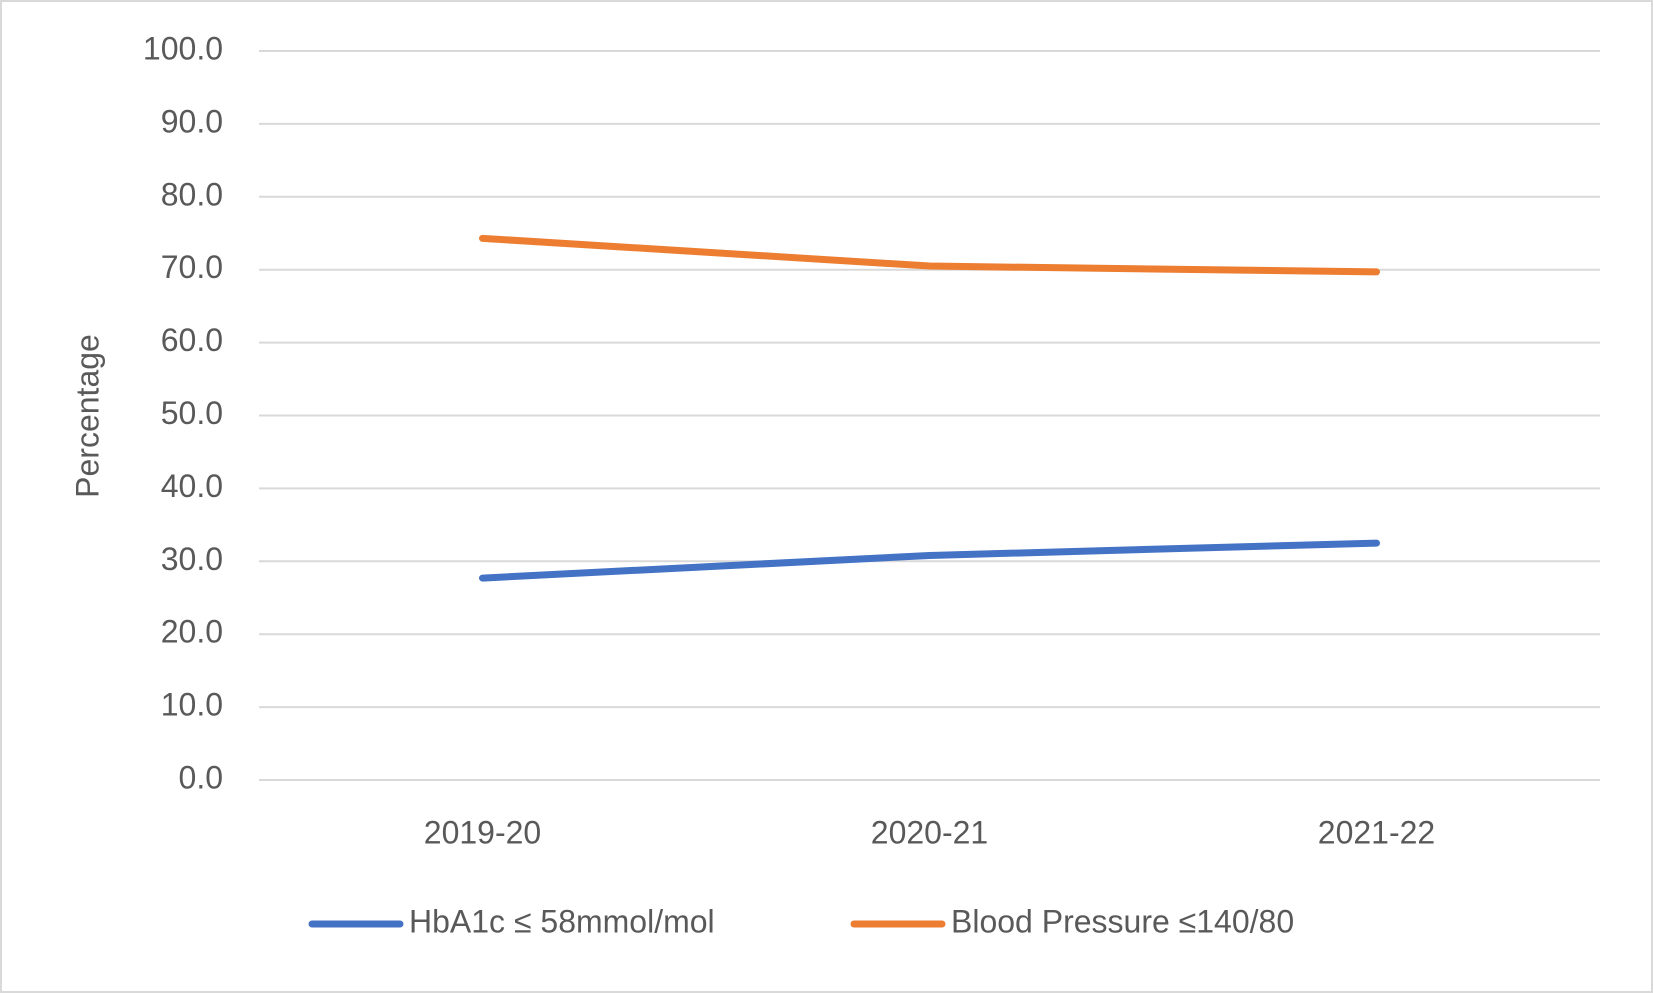 Image resolution: width=1653 pixels, height=993 pixels. Describe the element at coordinates (192, 559) in the screenshot. I see `y-tick-label: 30.0` at that location.